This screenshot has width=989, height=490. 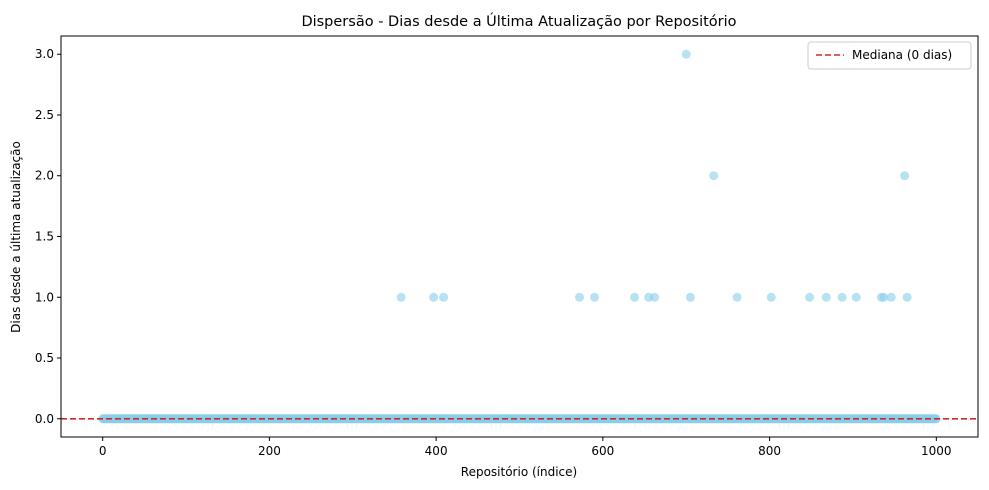 I want to click on y-tick-label: 3.0, so click(x=44, y=54).